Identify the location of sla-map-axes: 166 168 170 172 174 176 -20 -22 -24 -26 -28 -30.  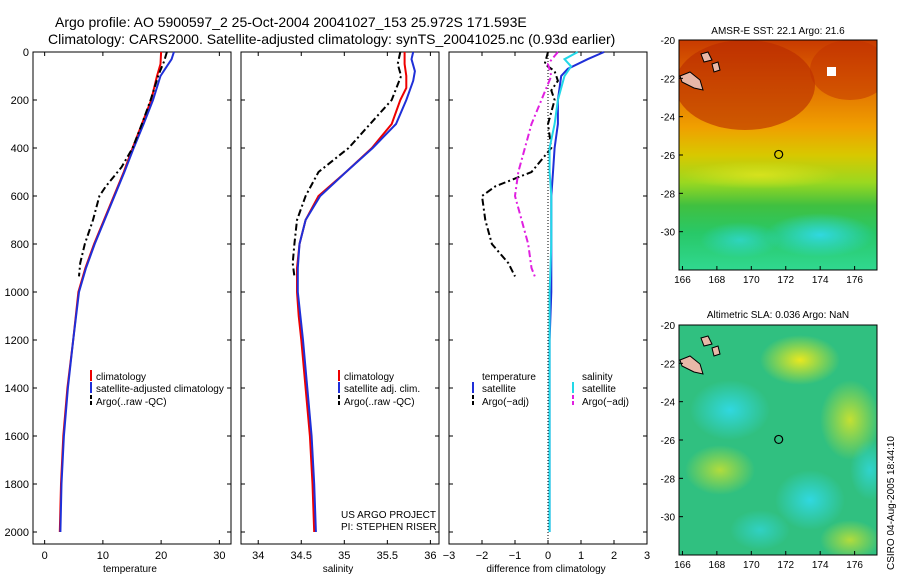
(762, 446).